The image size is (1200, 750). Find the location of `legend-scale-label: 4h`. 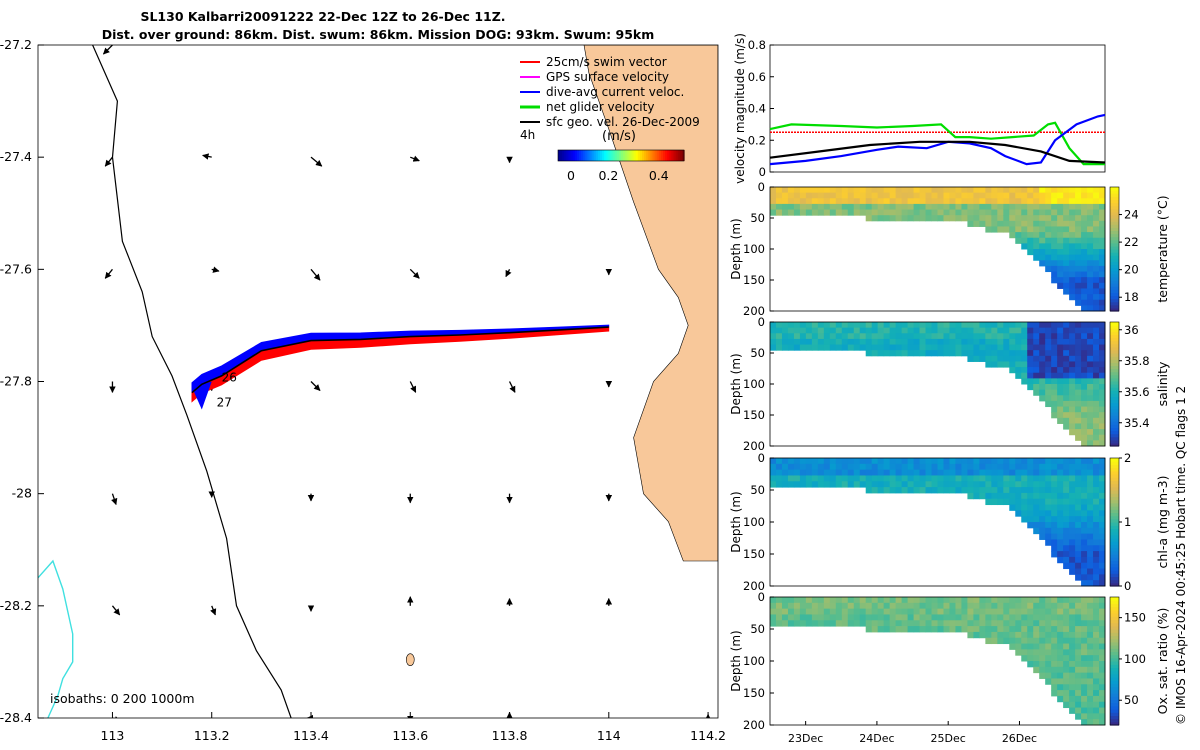

legend-scale-label: 4h is located at coordinates (527, 135).